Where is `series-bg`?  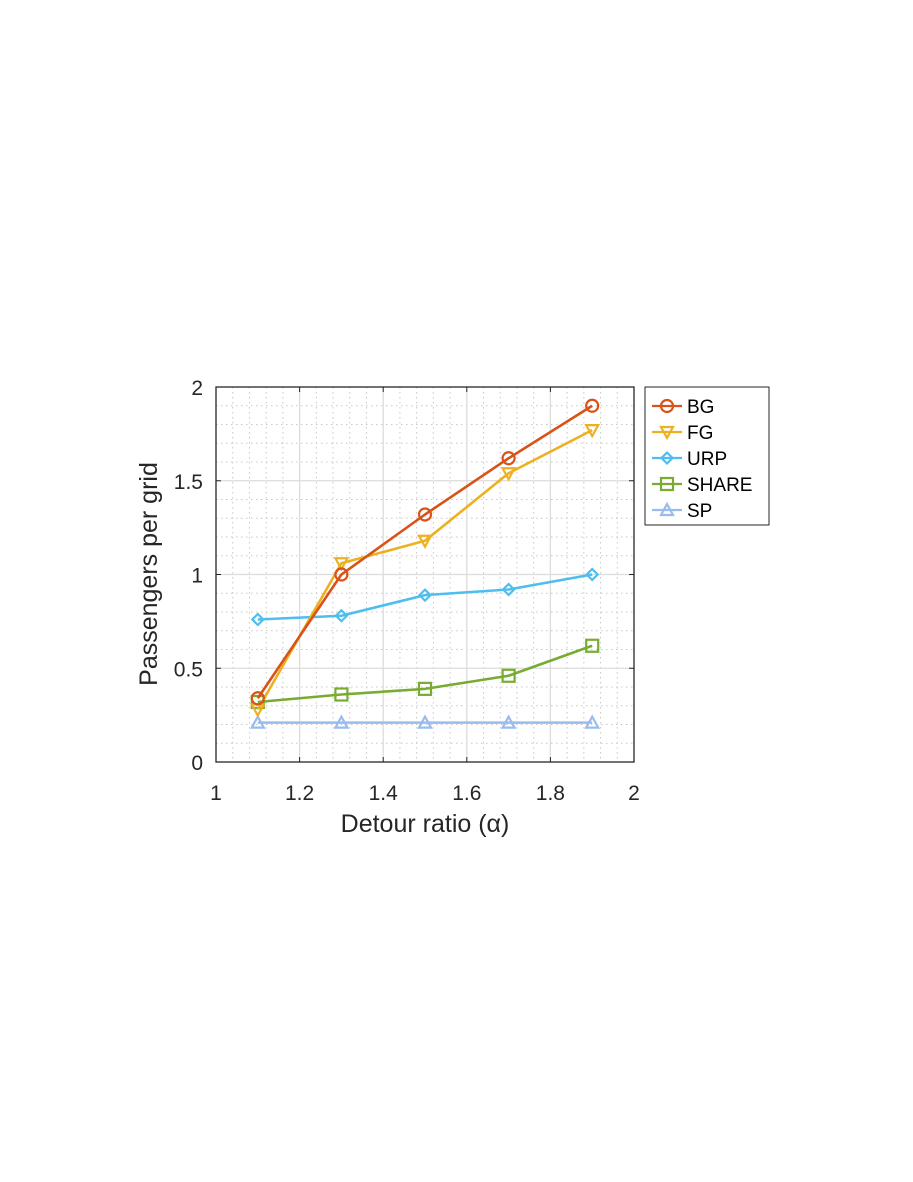
series-bg is located at coordinates (425, 552).